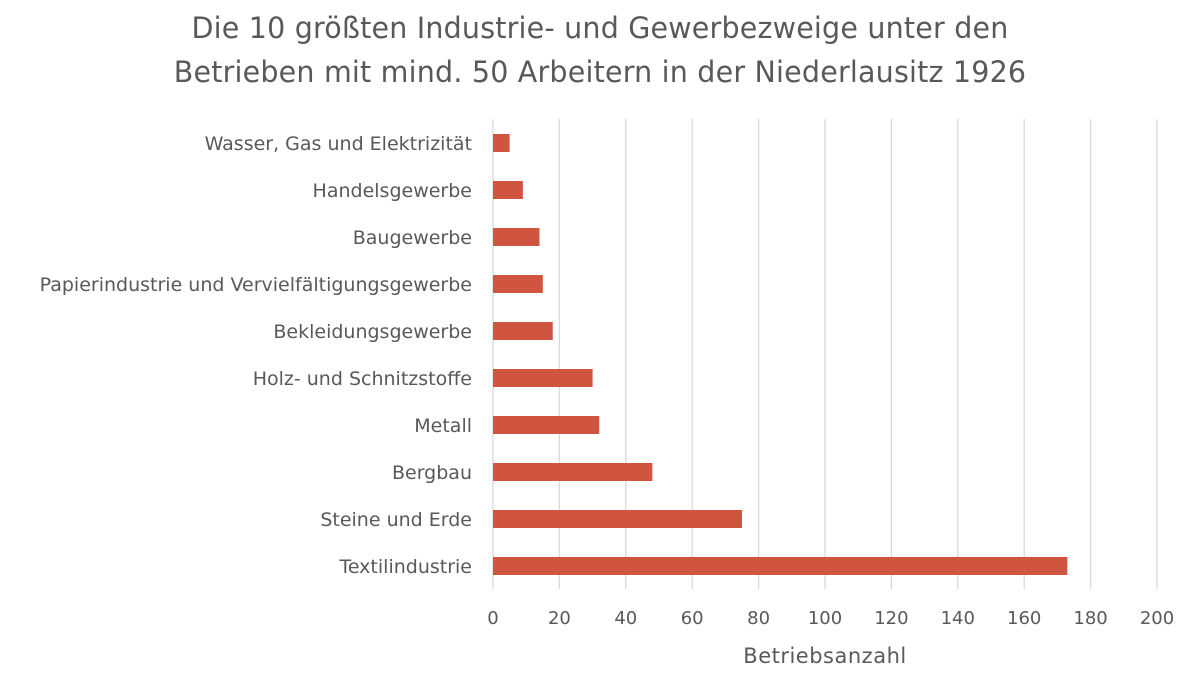 Image resolution: width=1200 pixels, height=674 pixels. Describe the element at coordinates (758, 618) in the screenshot. I see `x-tick-label-80: 80` at that location.